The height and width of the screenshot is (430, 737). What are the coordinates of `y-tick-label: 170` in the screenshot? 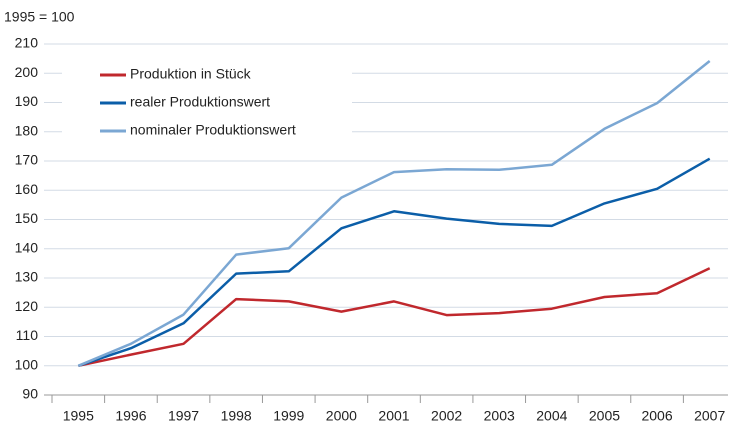 It's located at (27, 160).